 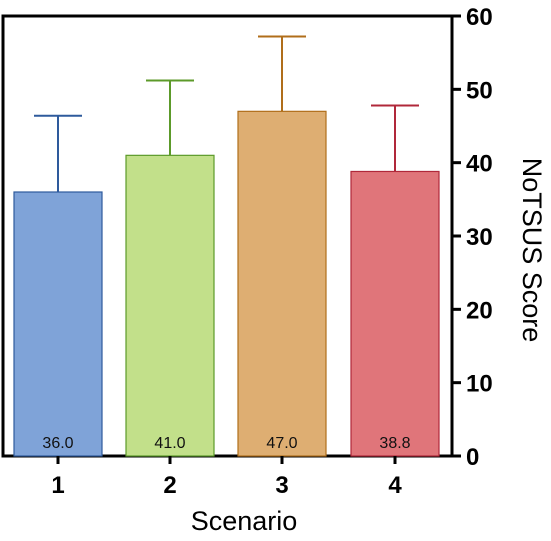 I want to click on x-tick-label-3: 3, so click(x=281, y=485).